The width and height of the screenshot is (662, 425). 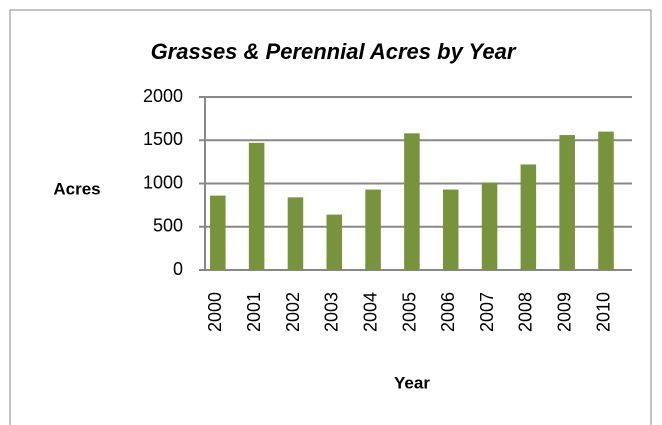 I want to click on x-tick-label: 2002, so click(x=293, y=312).